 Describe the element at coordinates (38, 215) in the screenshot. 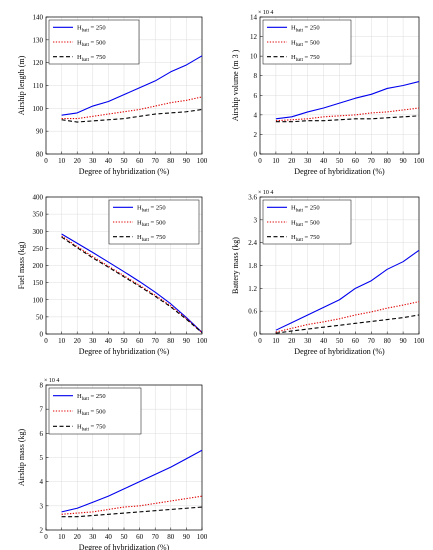

I see `y-tick-label: 350` at that location.